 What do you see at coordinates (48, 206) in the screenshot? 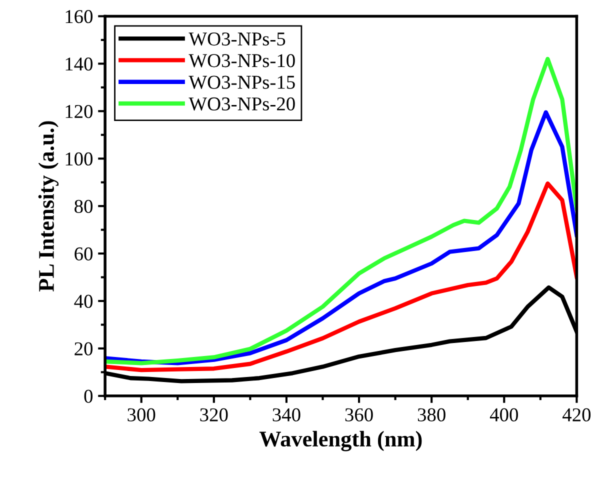
I see `y-axis-title: PL Intensity (a.u.)` at bounding box center [48, 206].